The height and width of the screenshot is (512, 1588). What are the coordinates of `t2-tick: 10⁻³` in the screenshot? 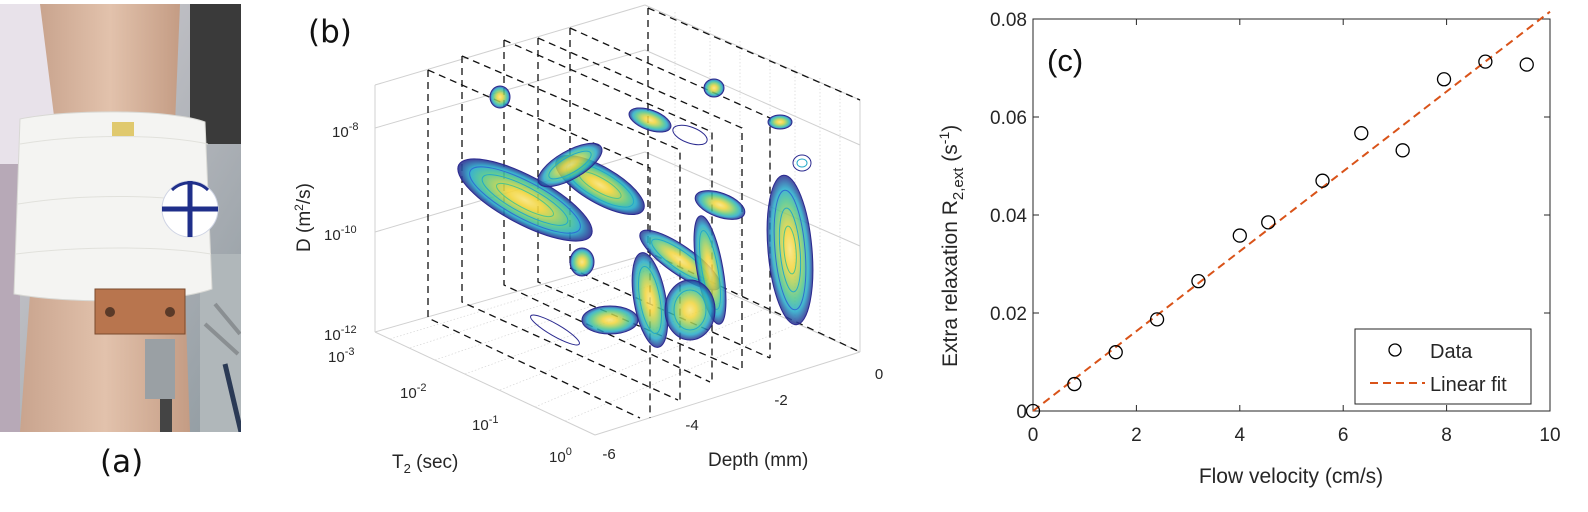 It's located at (341, 356).